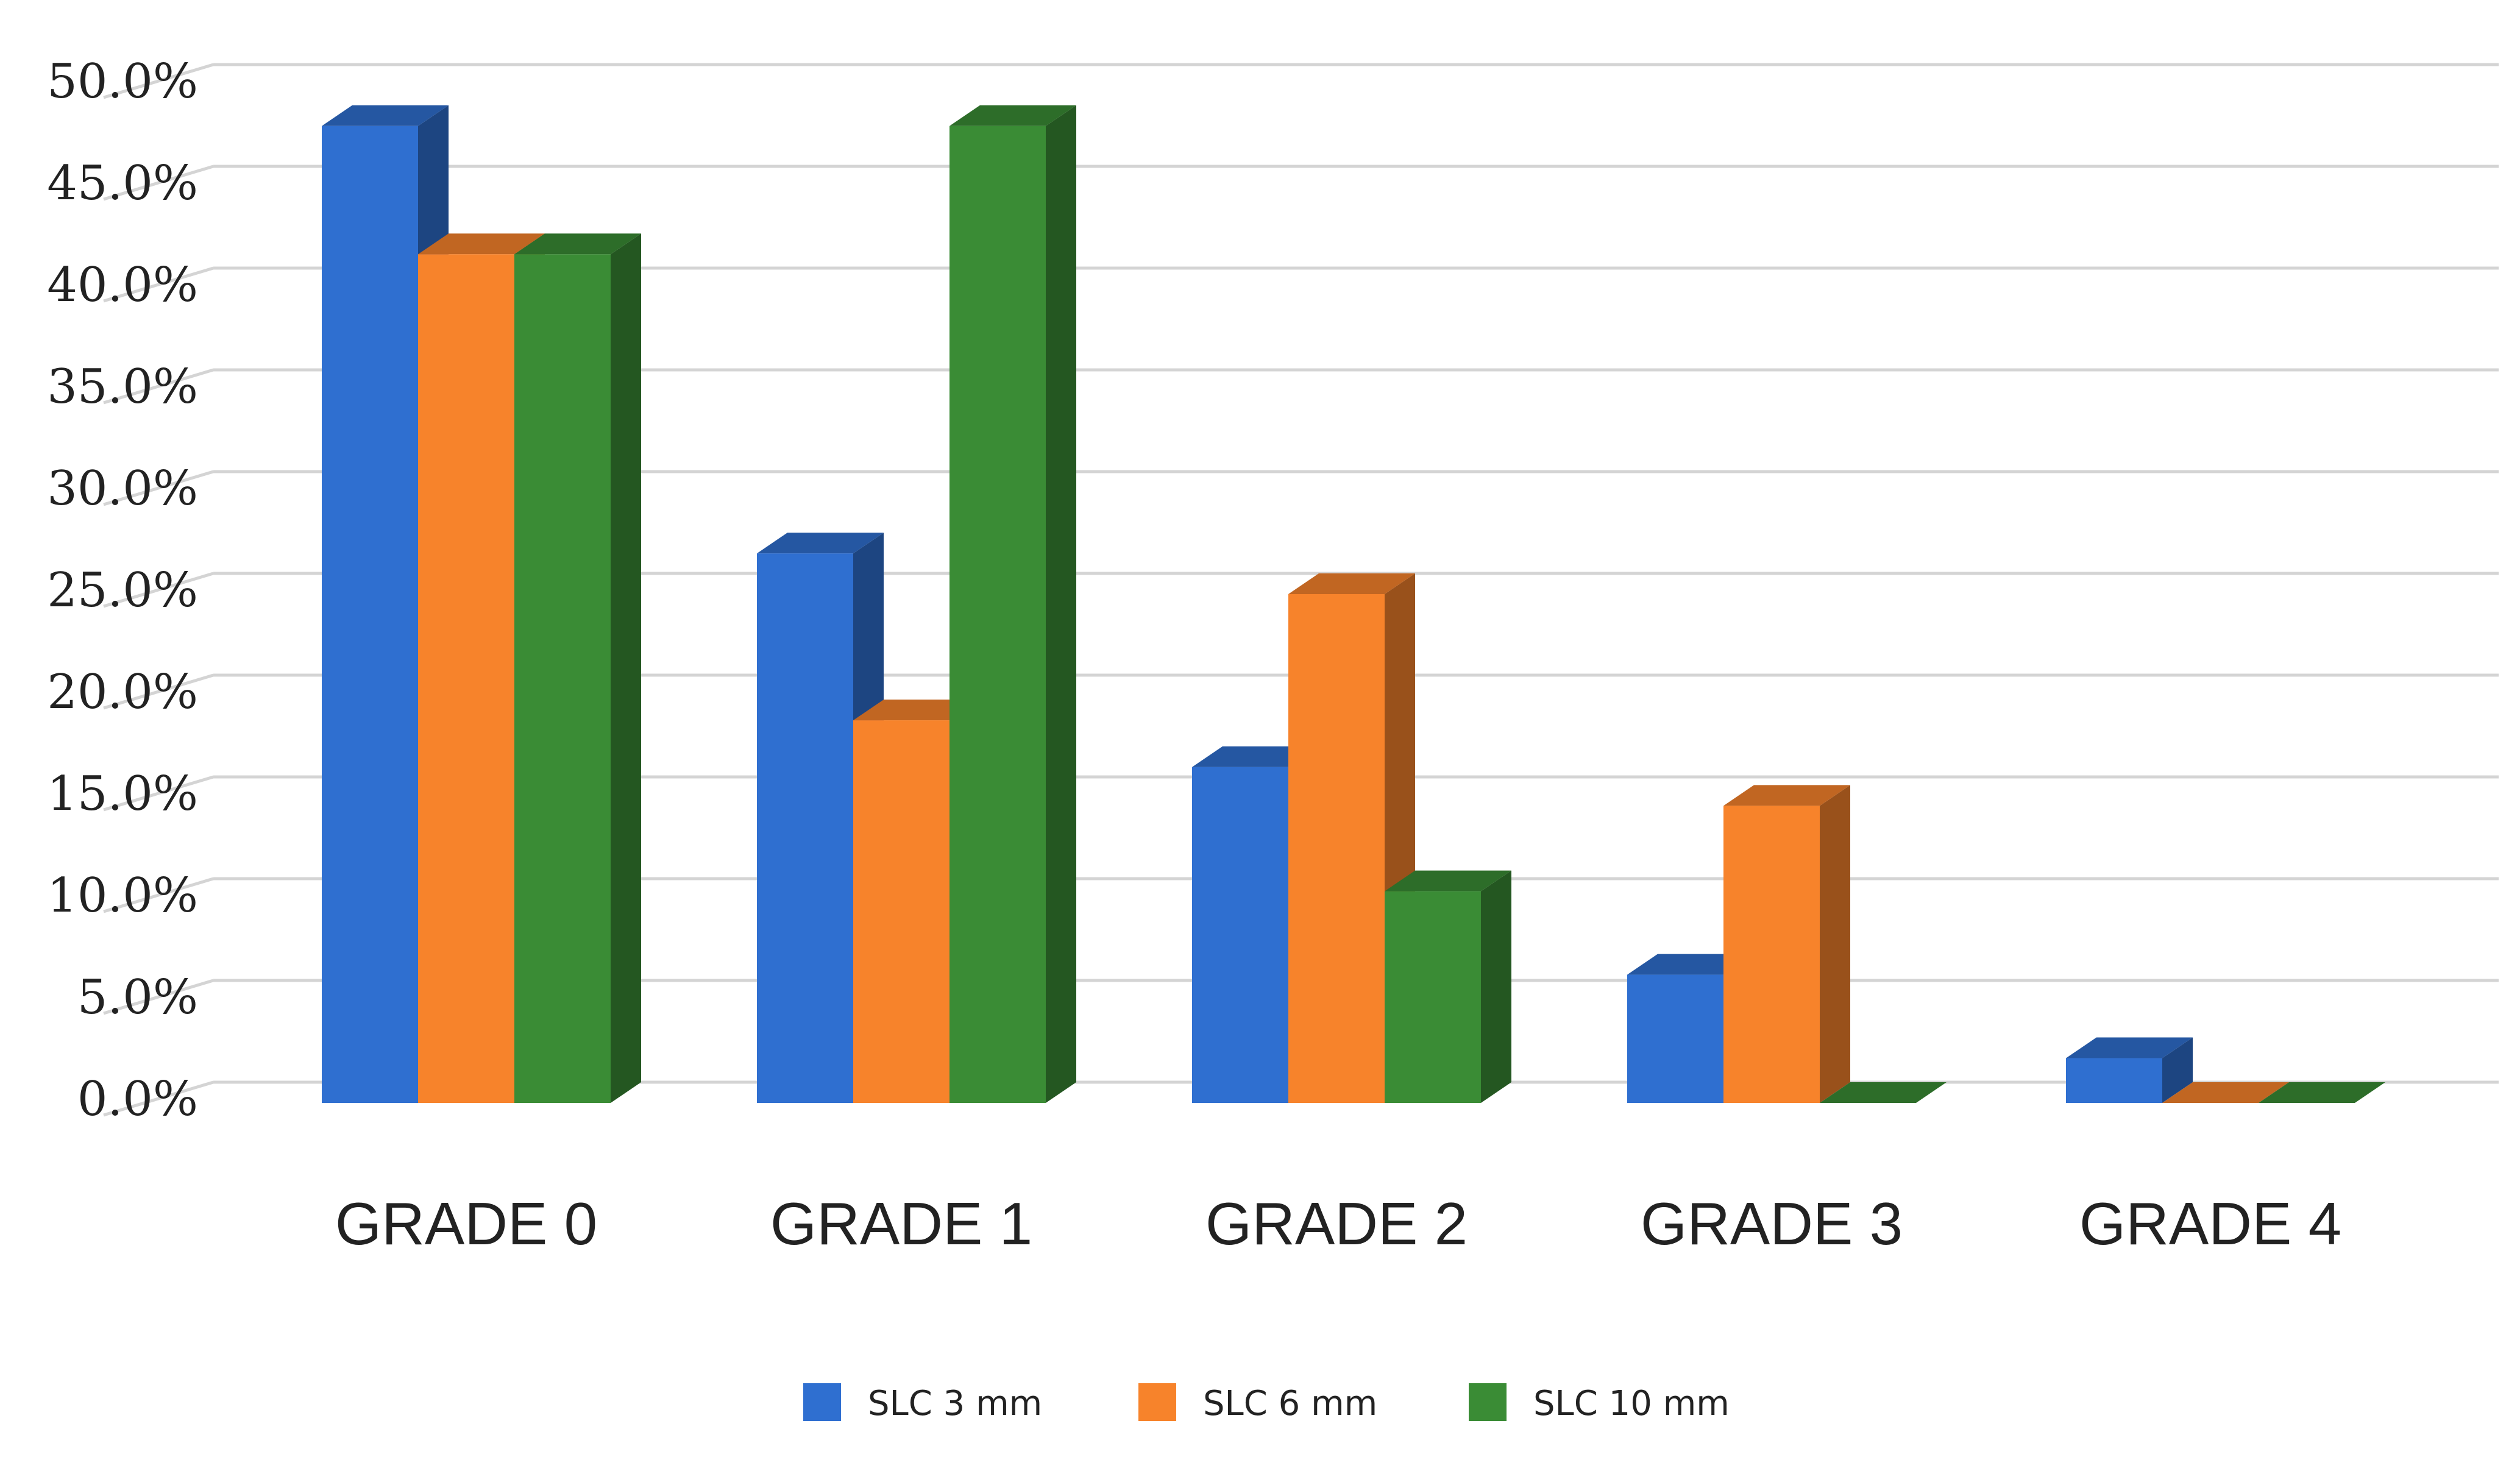 The height and width of the screenshot is (1460, 2520). I want to click on x-tick-label: GRADE 2, so click(1337, 1223).